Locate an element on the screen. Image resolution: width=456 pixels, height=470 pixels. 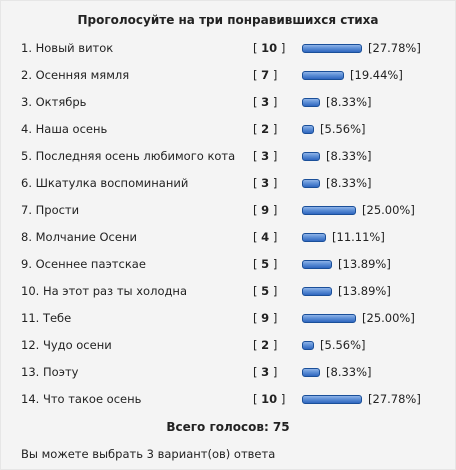
poll-result-row: 2. Осенняя мямля [ 7 ] [19.44%] is located at coordinates (228, 75).